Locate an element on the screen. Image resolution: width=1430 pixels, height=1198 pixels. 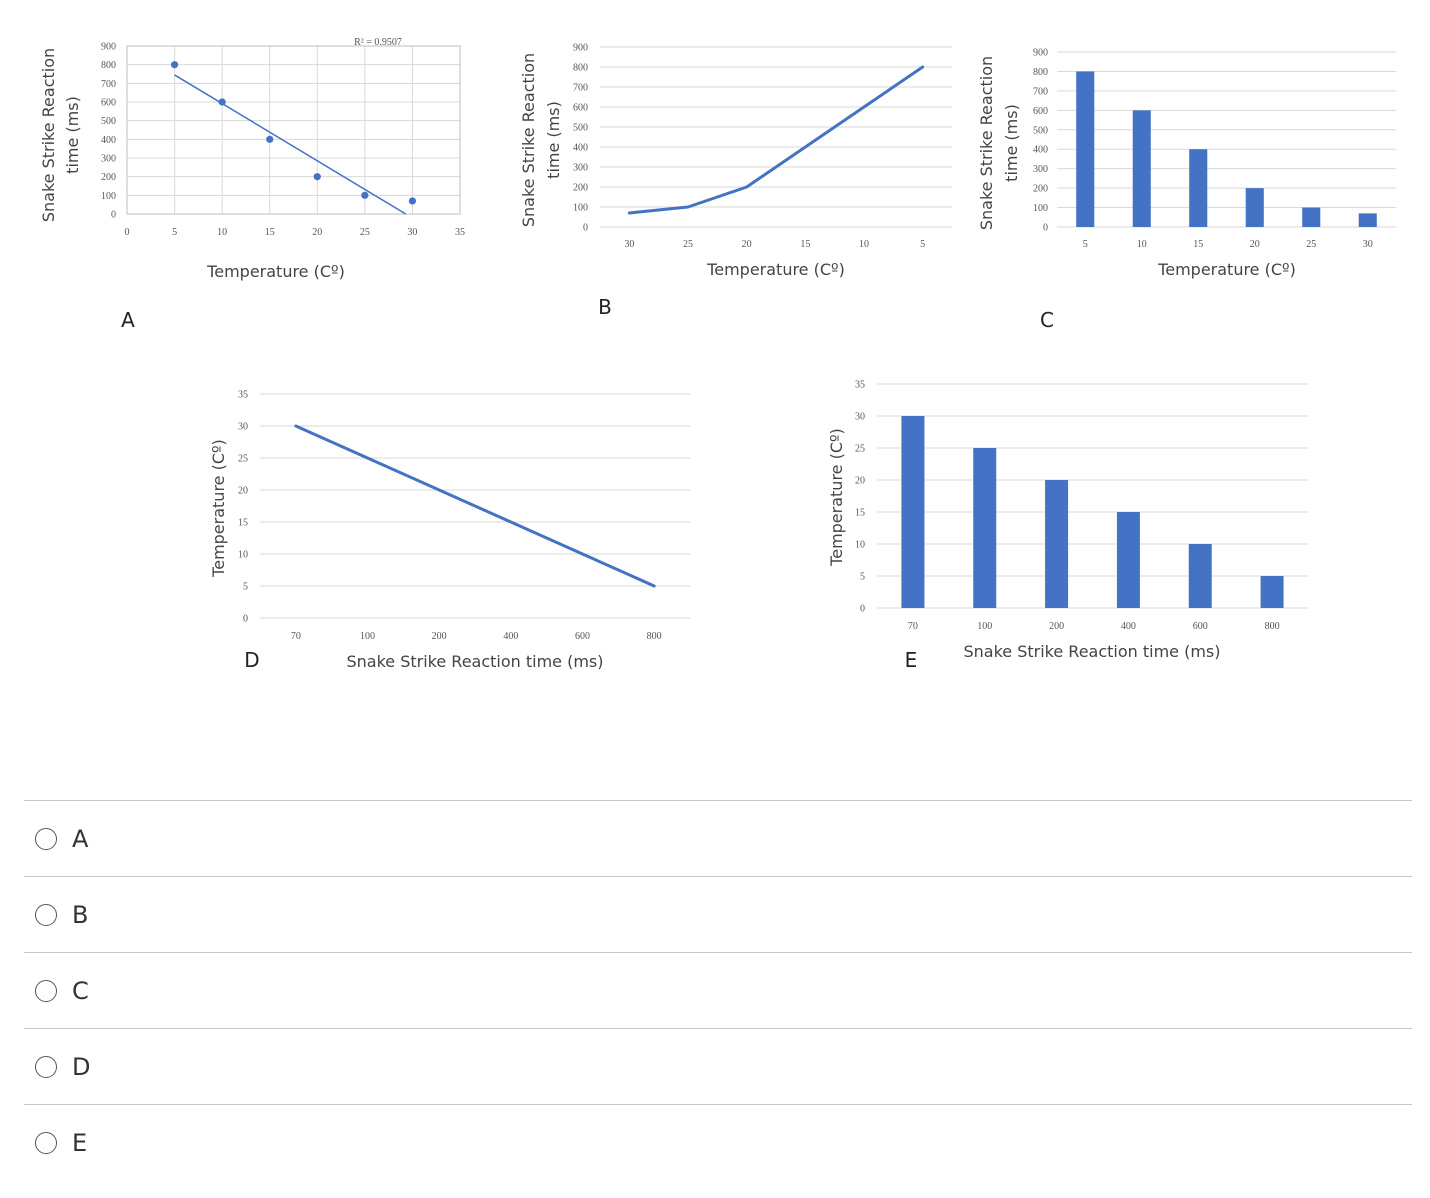
option-label: E is located at coordinates (80, 1142).